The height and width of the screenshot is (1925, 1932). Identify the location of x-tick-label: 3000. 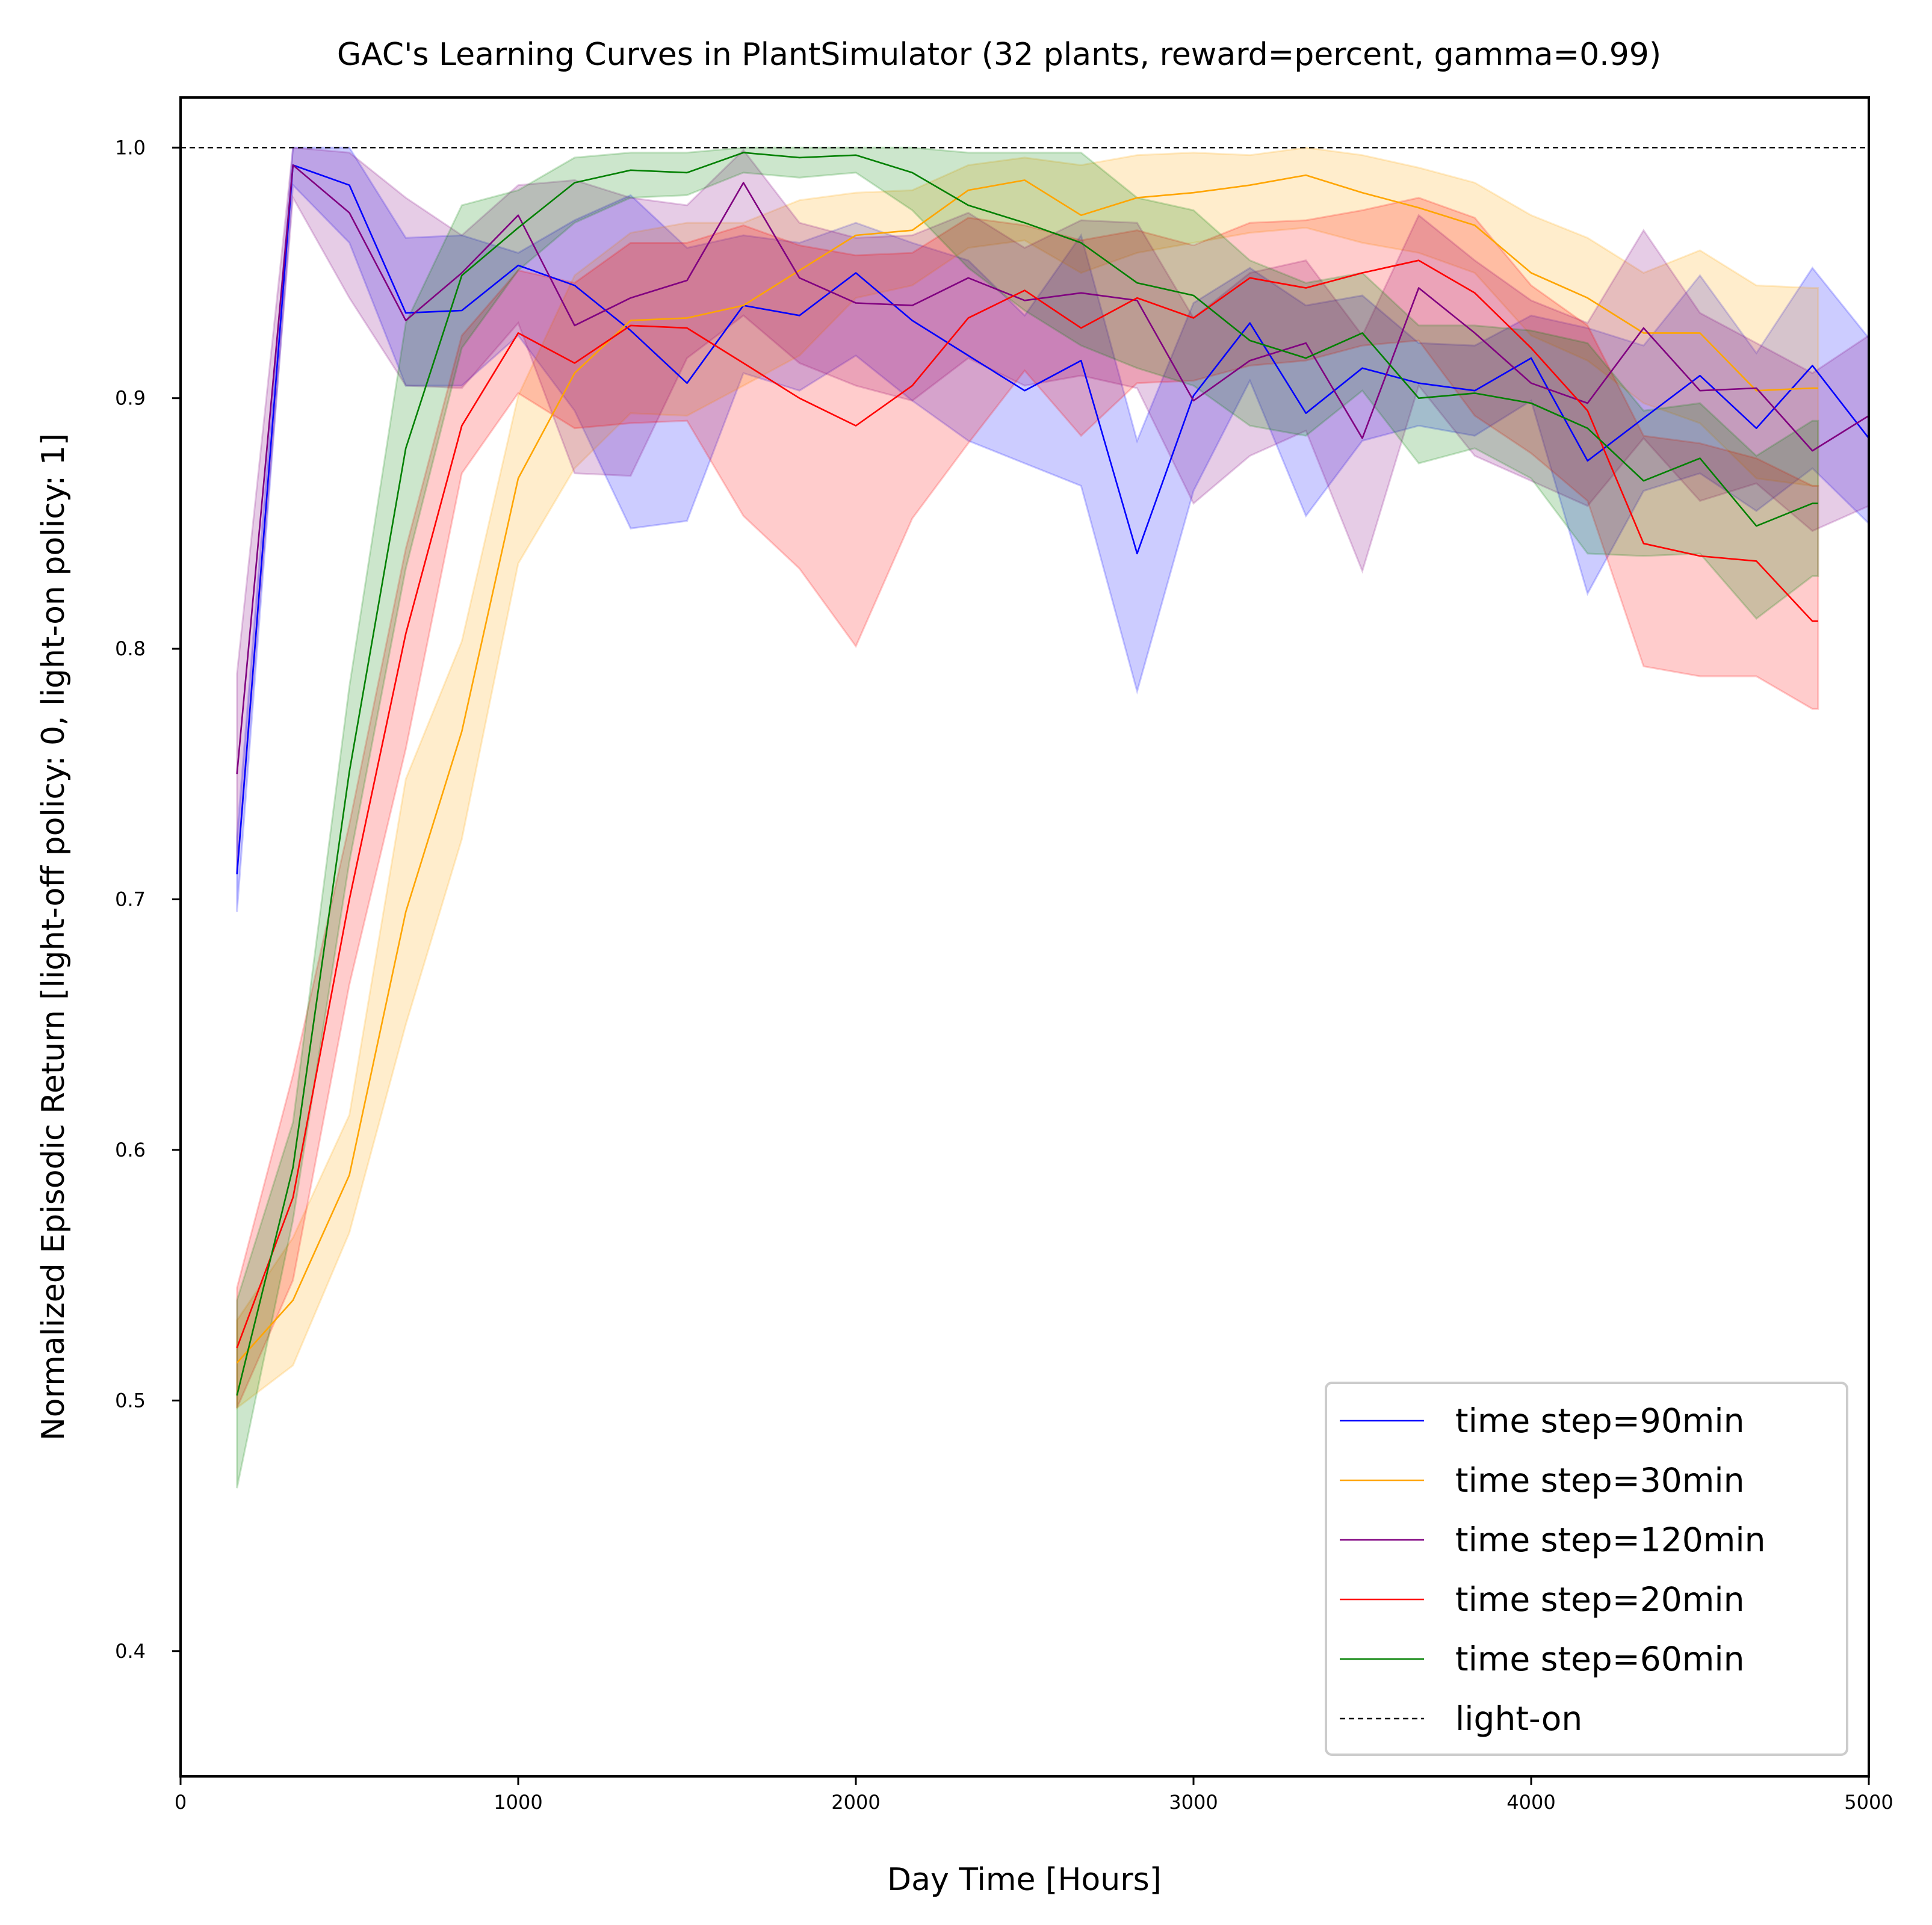
(1193, 1802).